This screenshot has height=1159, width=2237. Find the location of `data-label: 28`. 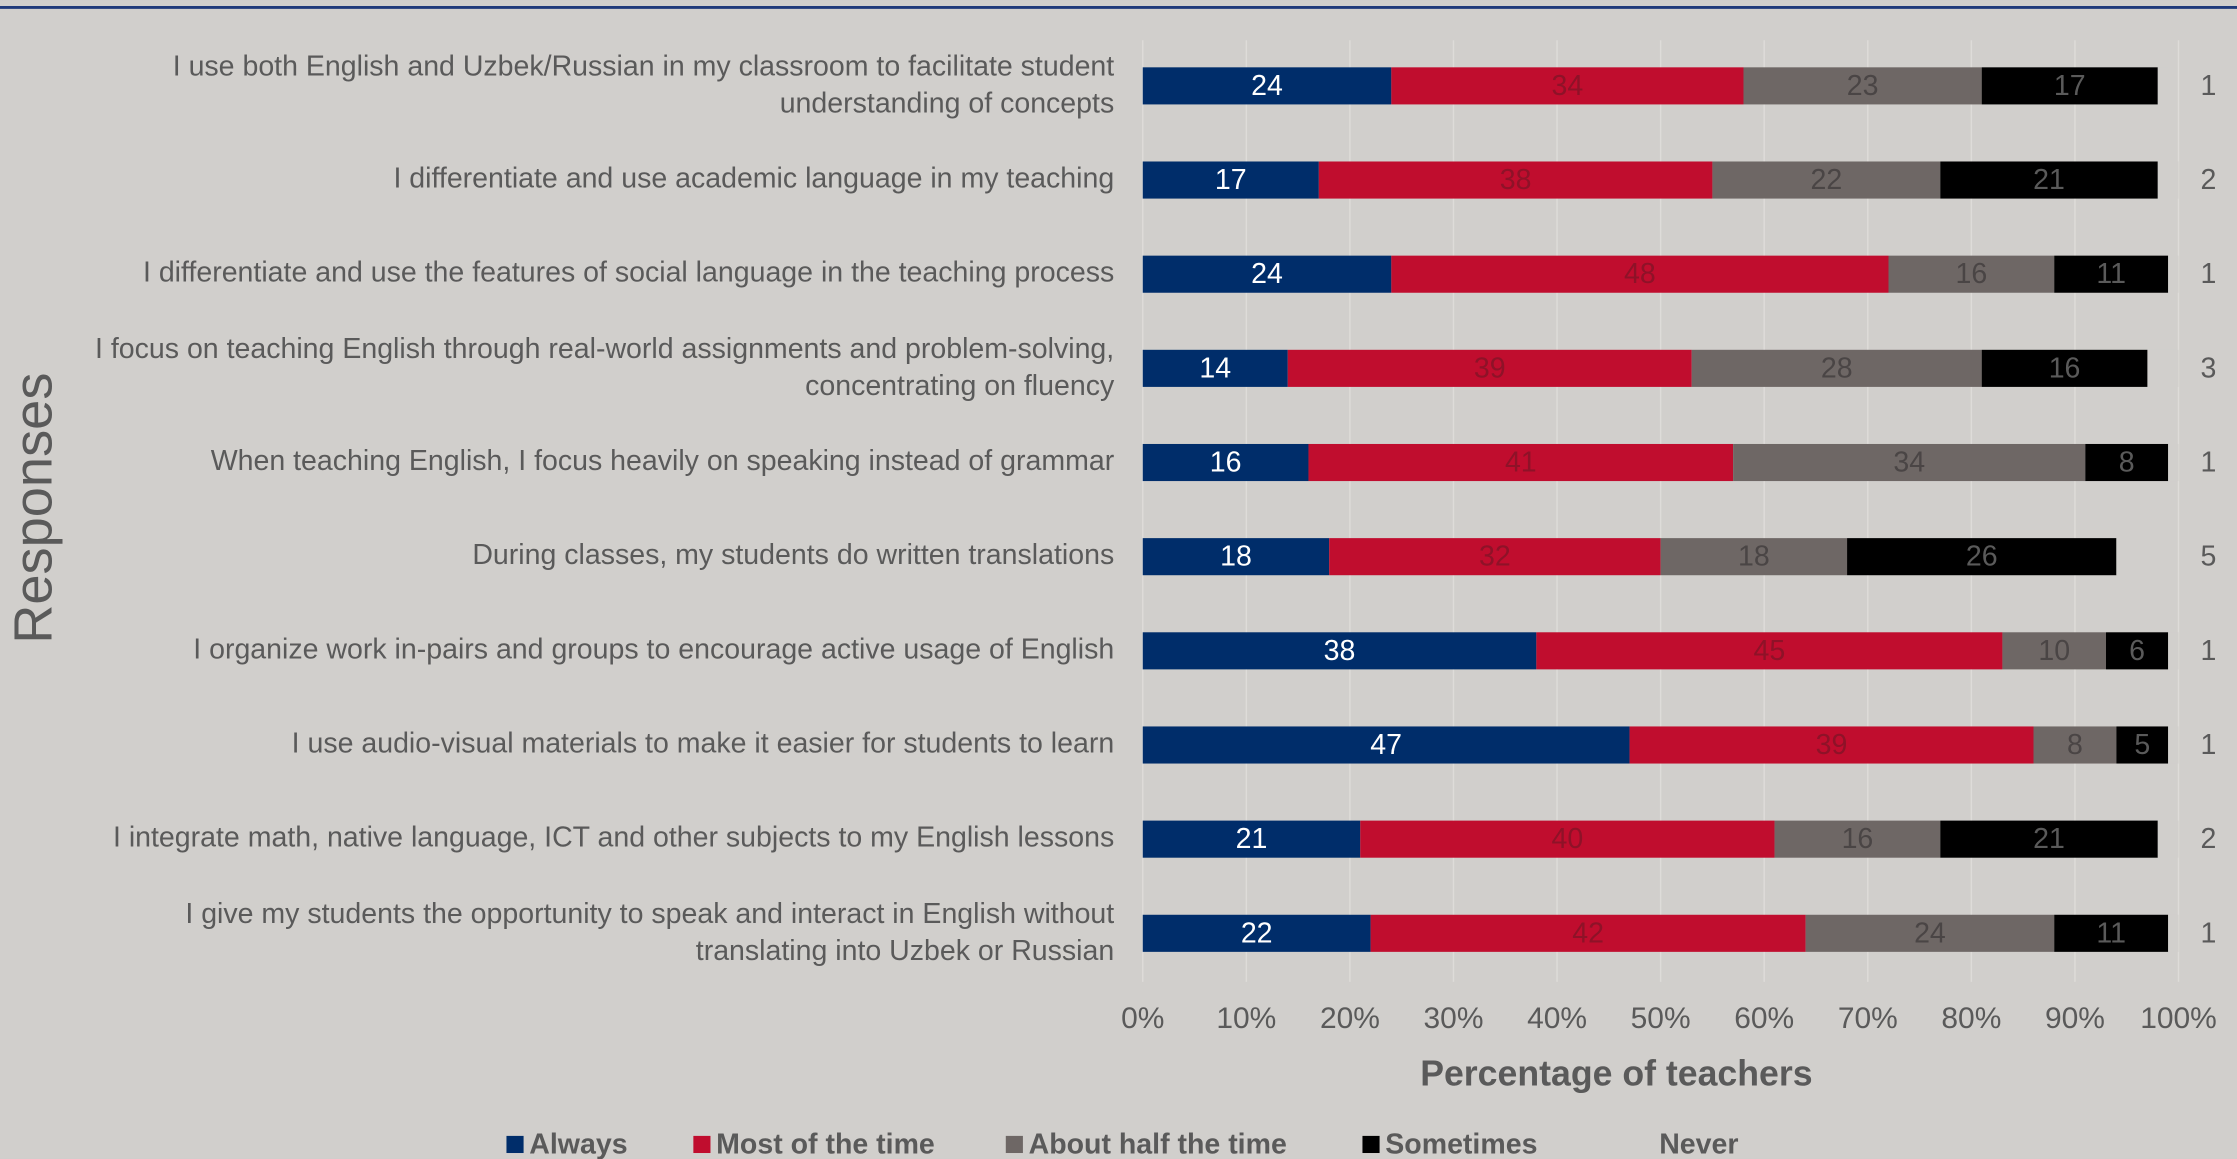

data-label: 28 is located at coordinates (1837, 368).